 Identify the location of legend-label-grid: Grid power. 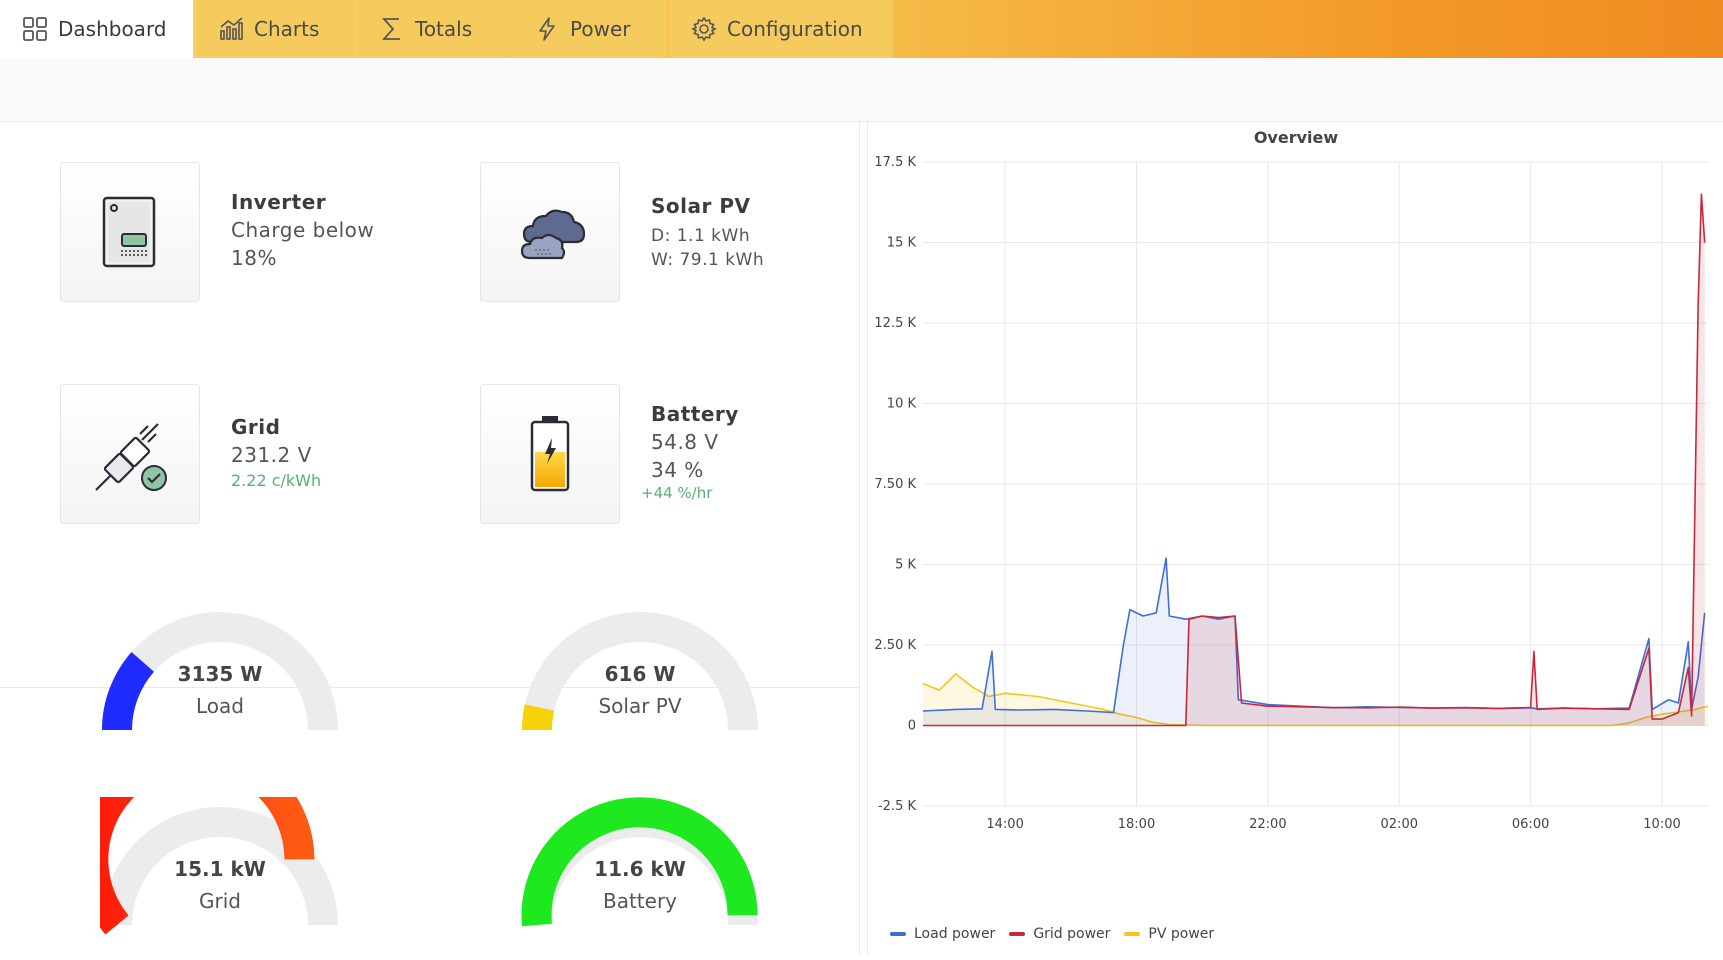
(1072, 934).